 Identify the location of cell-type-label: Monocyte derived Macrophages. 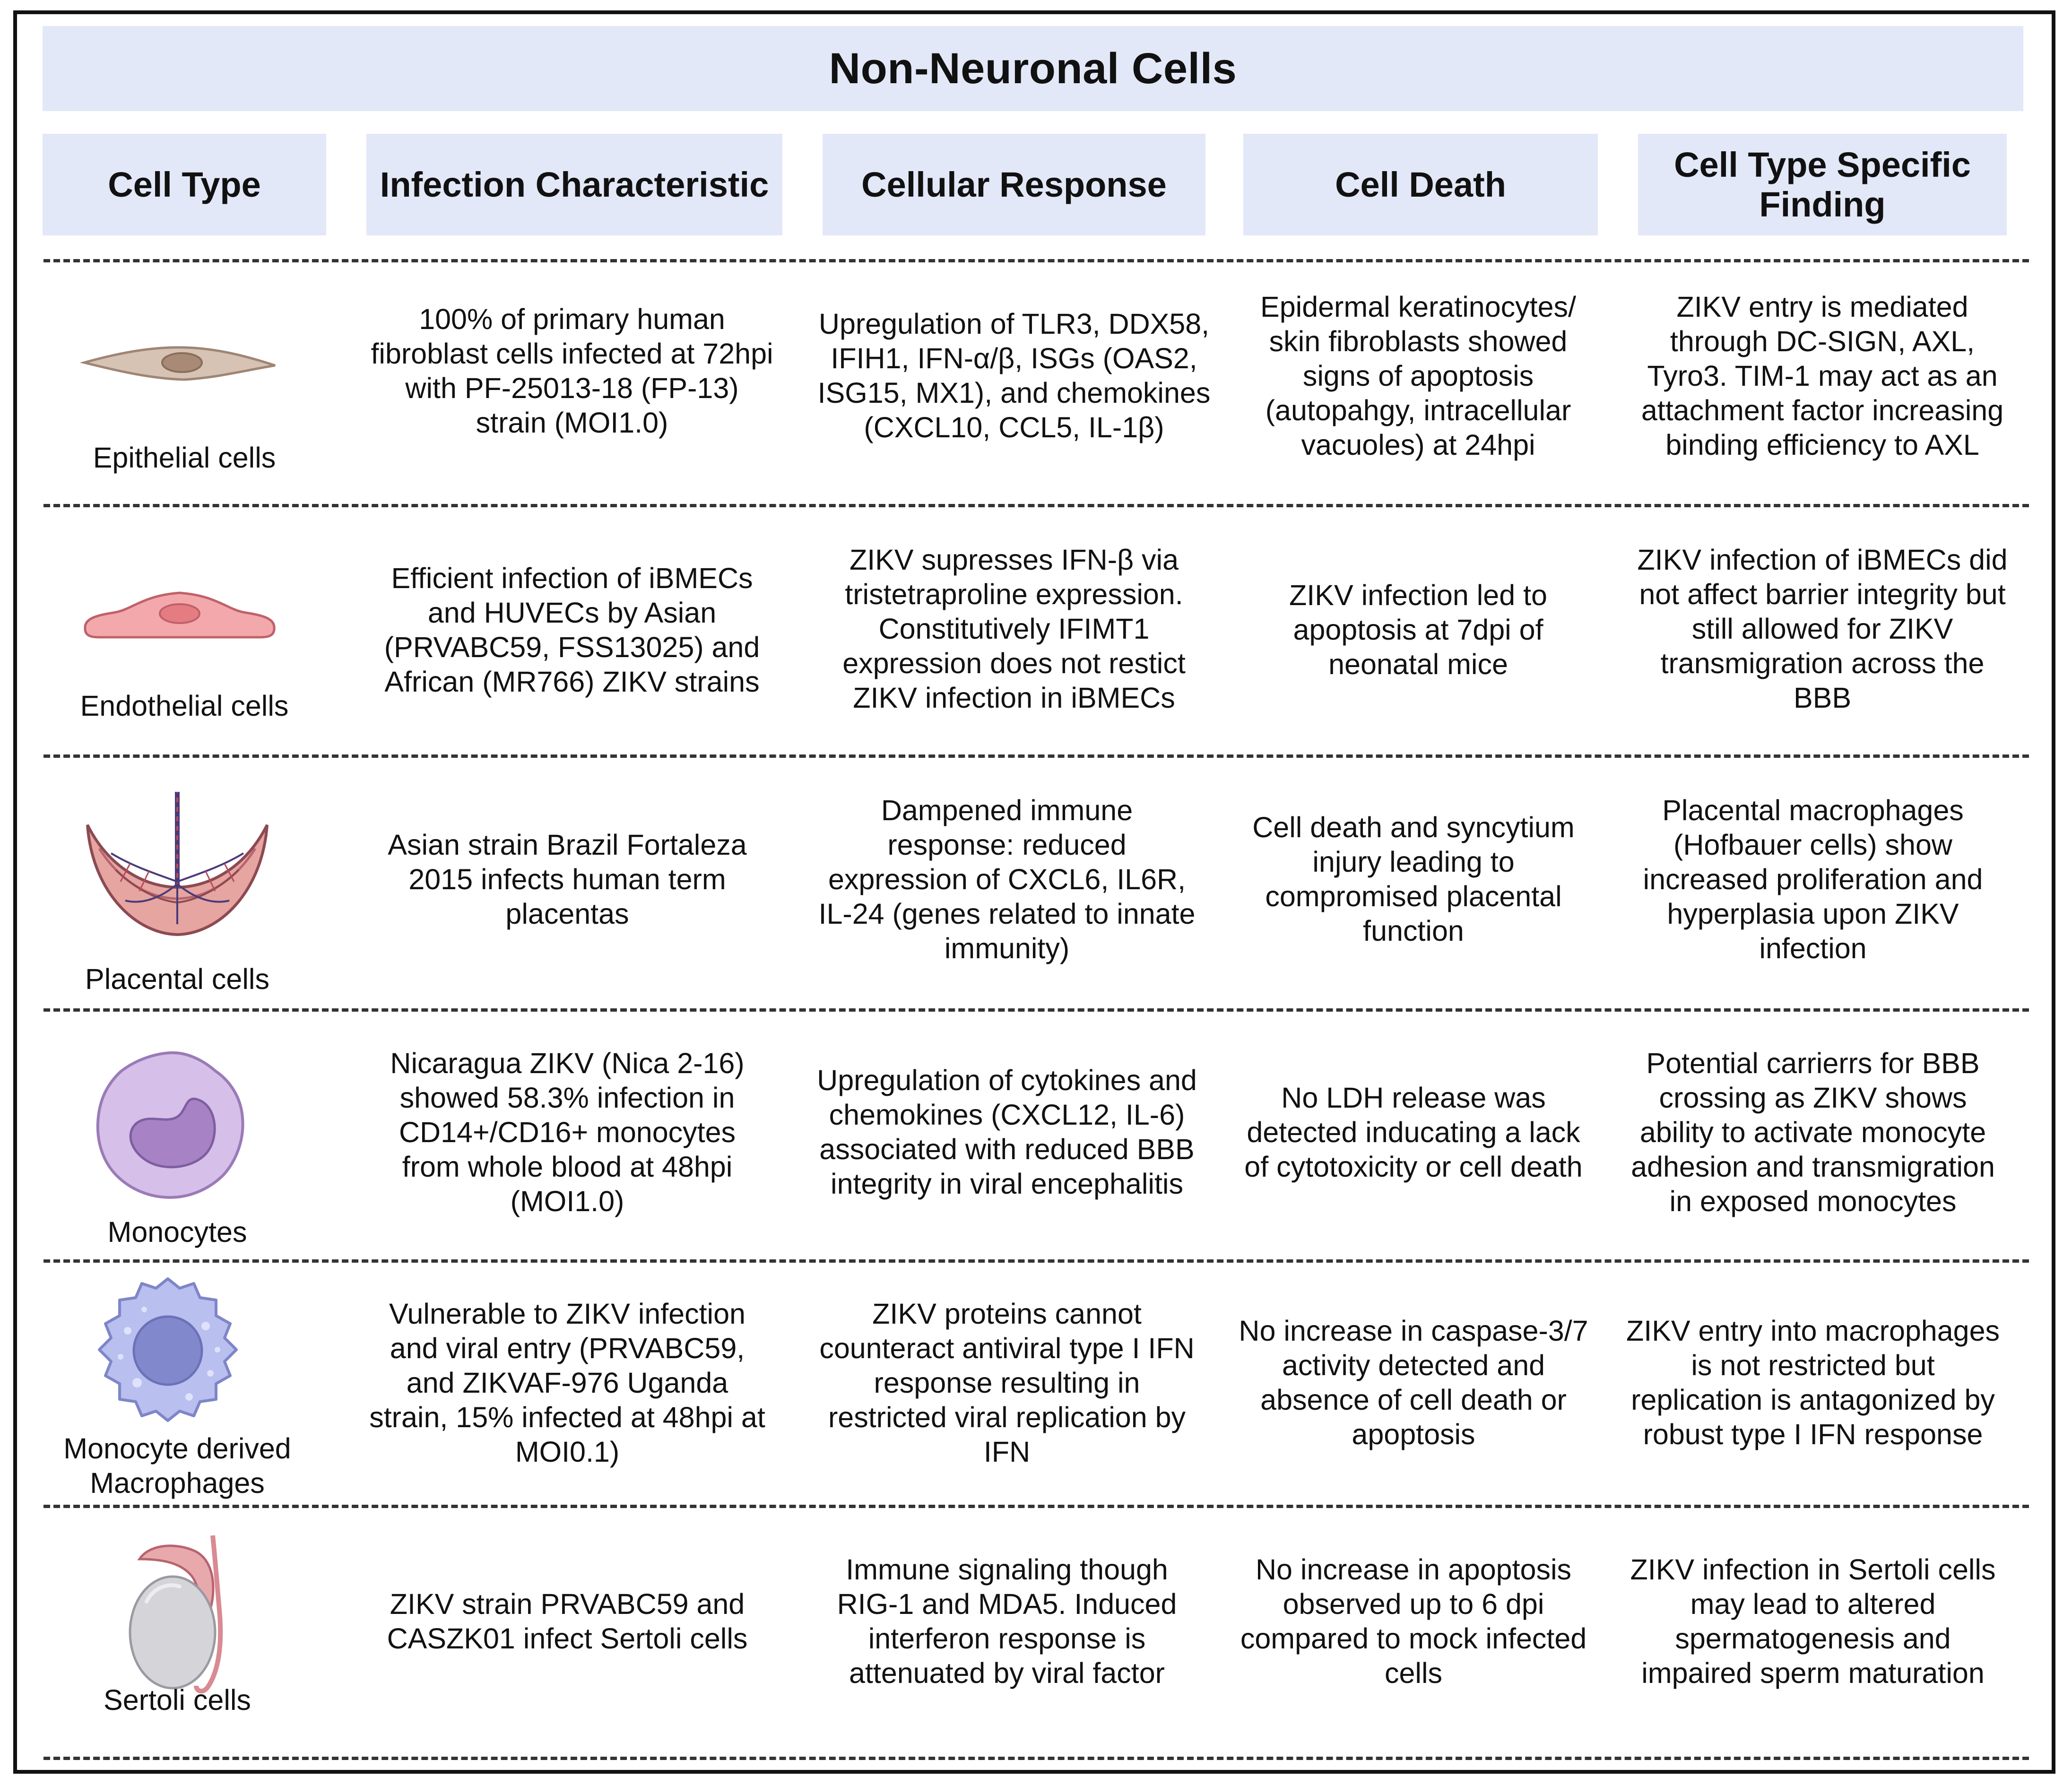
(177, 1465).